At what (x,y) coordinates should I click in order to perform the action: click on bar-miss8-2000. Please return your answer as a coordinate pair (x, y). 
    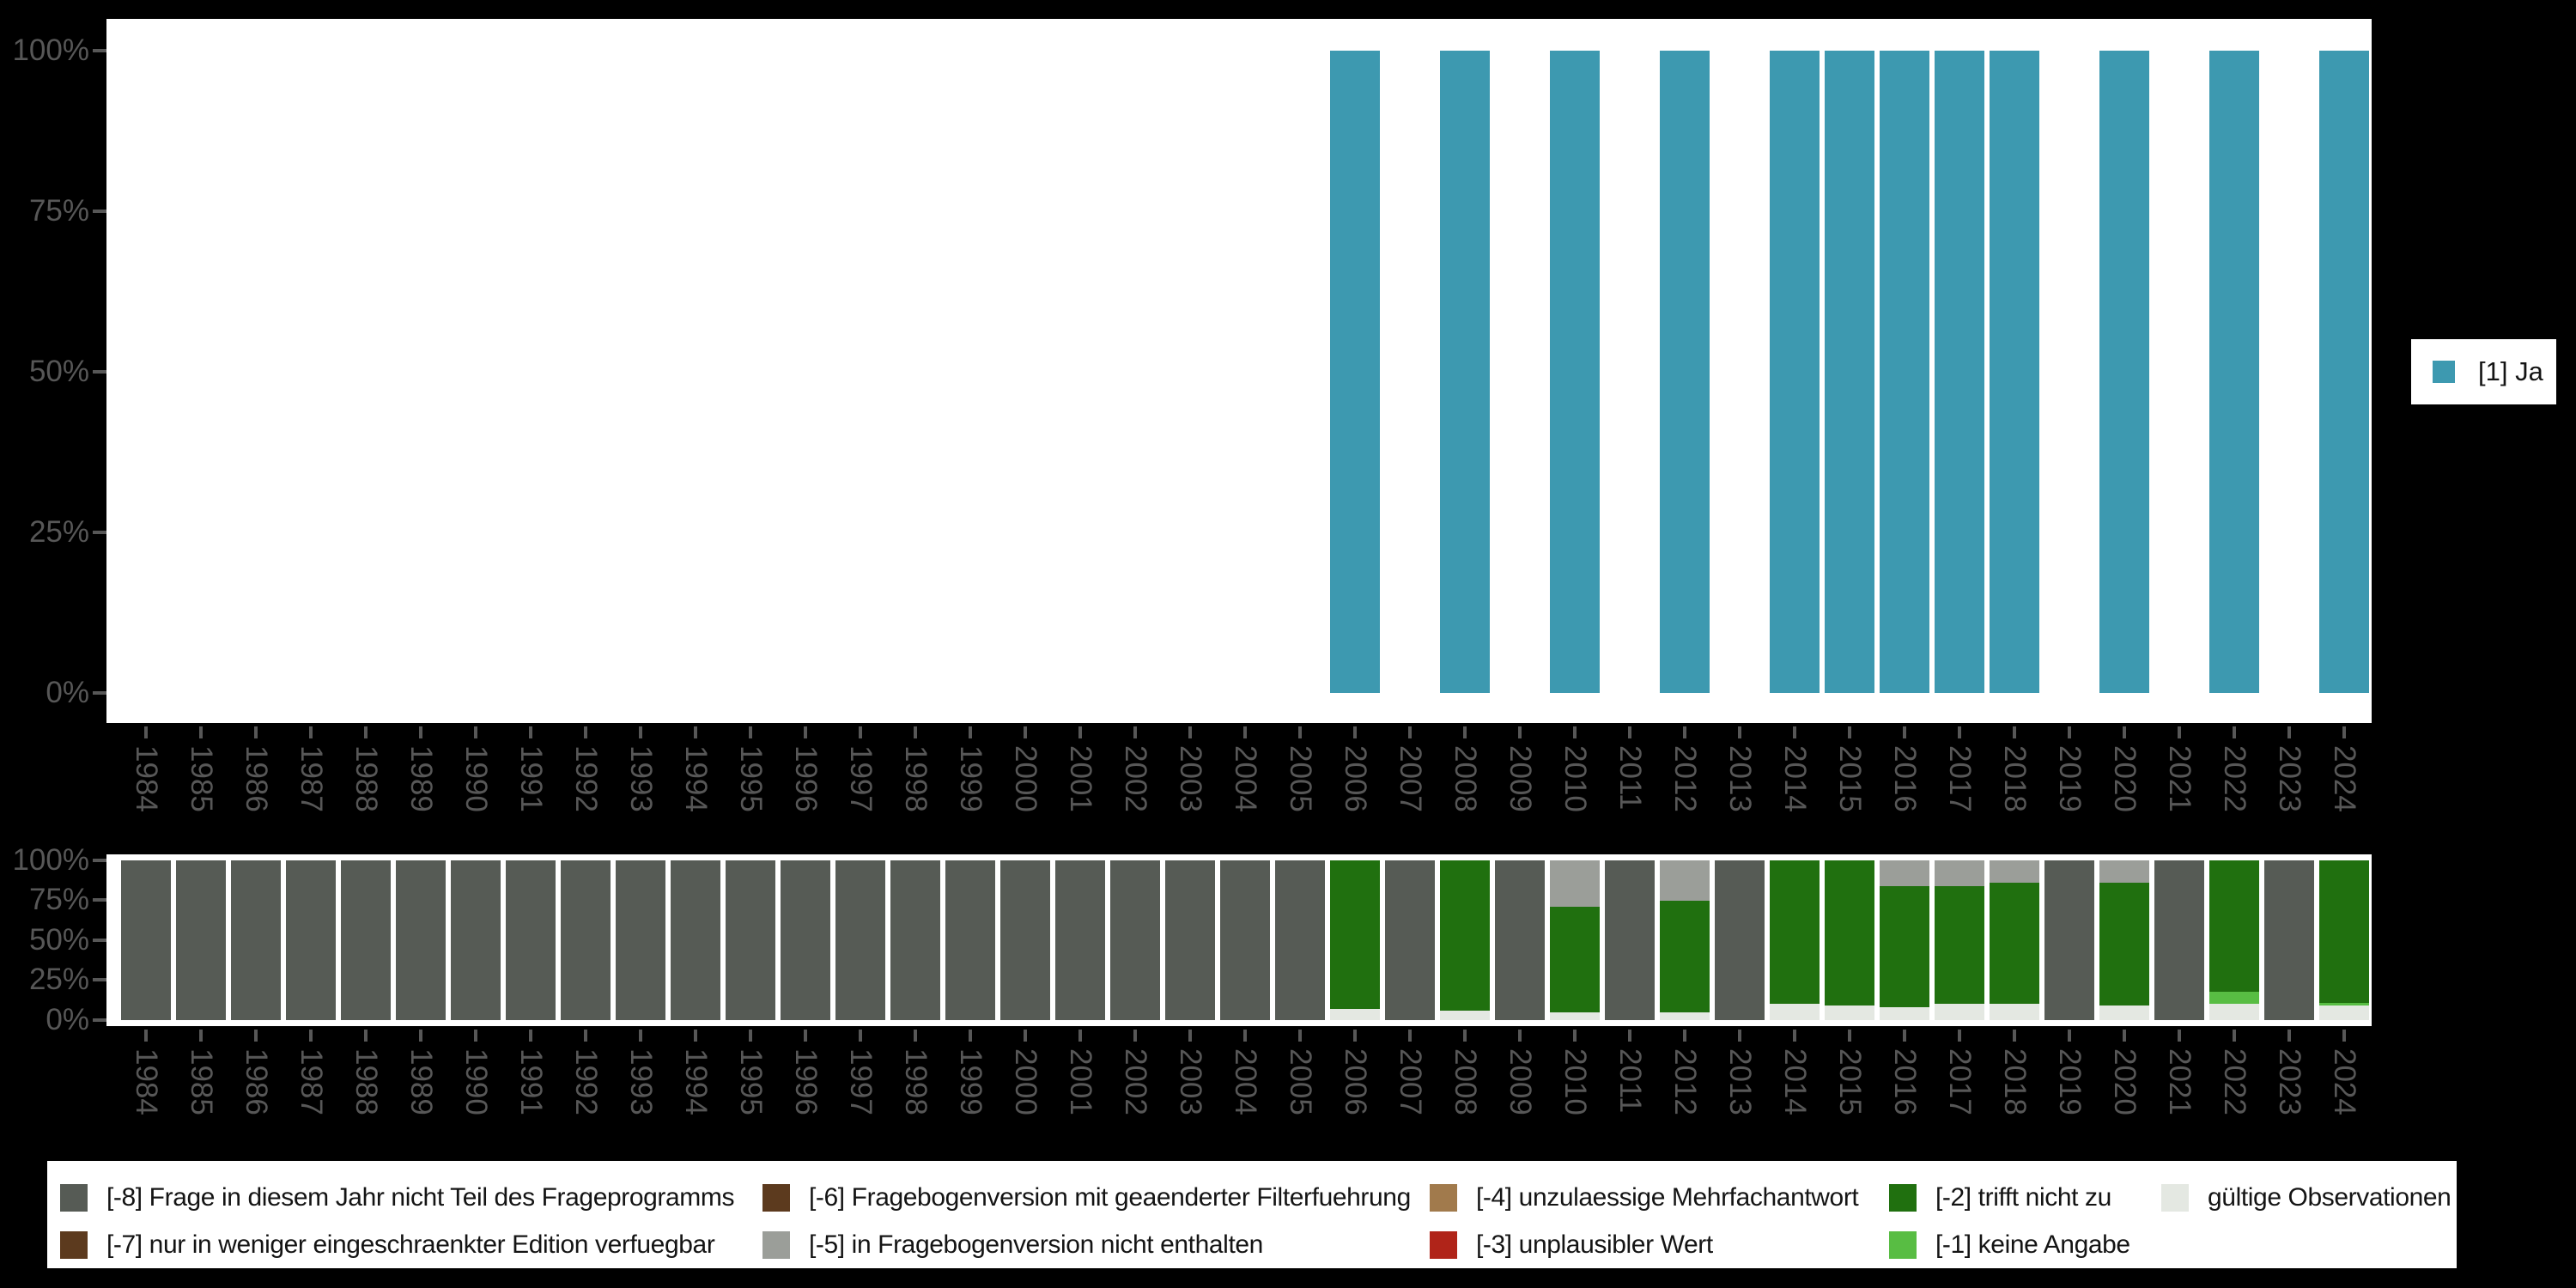
    Looking at the image, I should click on (1025, 940).